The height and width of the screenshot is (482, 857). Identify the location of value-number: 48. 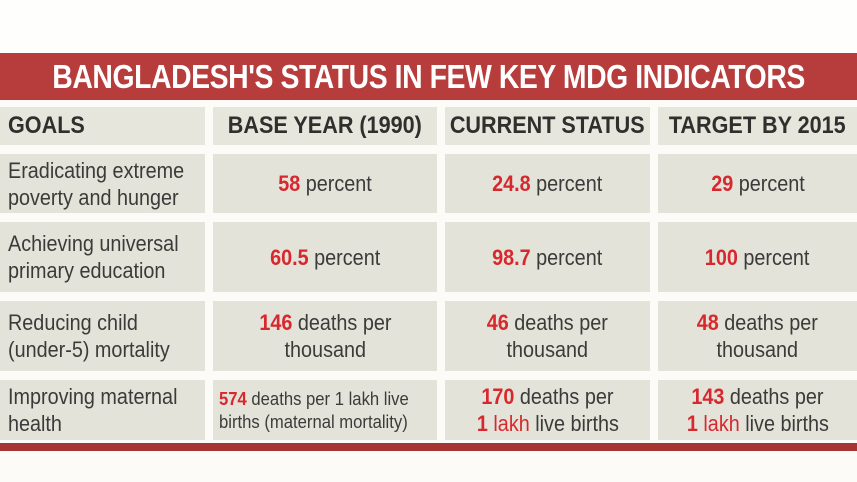
(710, 322).